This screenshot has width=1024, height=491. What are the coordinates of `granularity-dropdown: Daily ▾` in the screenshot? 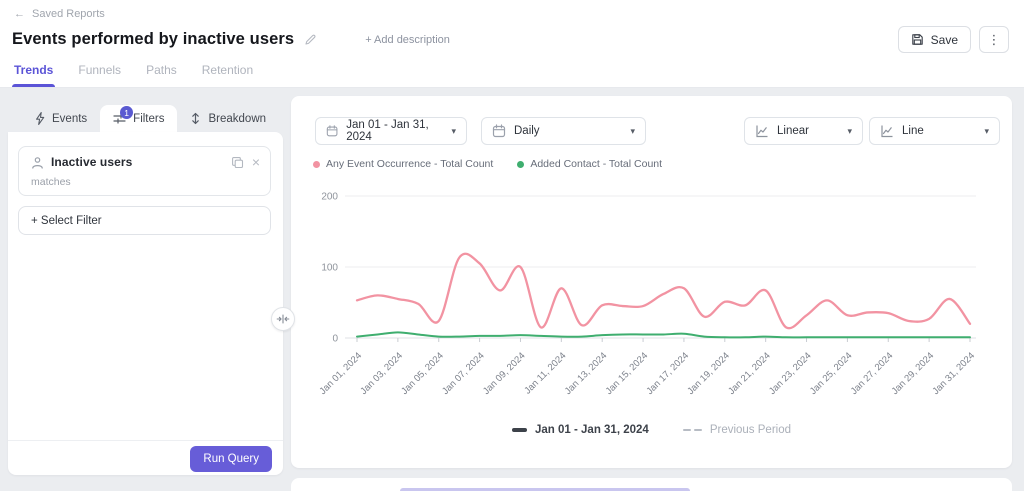 It's located at (563, 131).